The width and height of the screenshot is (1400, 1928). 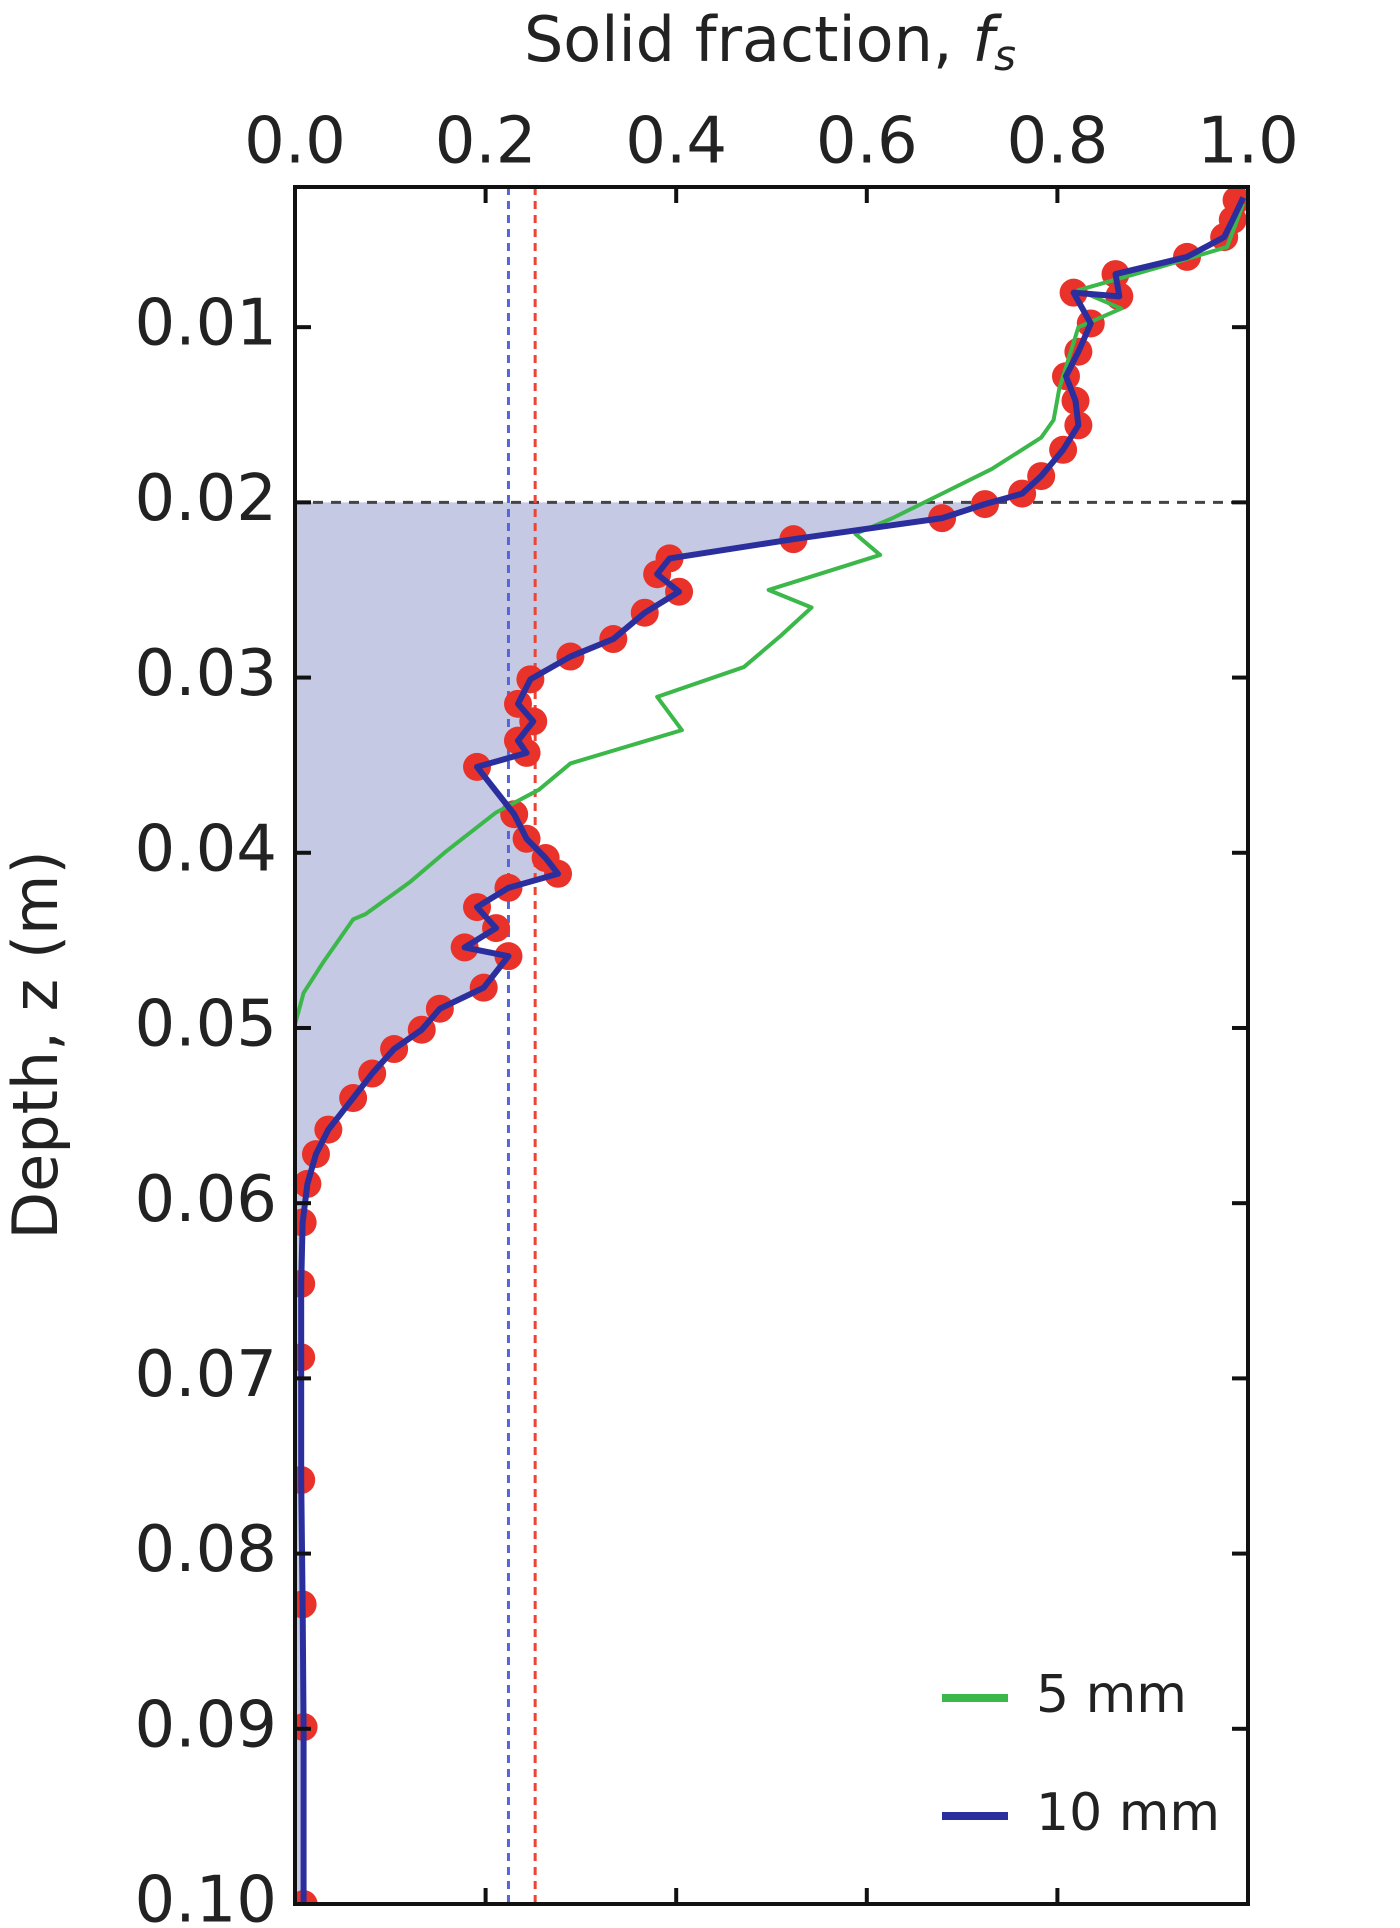 What do you see at coordinates (206, 499) in the screenshot?
I see `y-tick-label: 0.02` at bounding box center [206, 499].